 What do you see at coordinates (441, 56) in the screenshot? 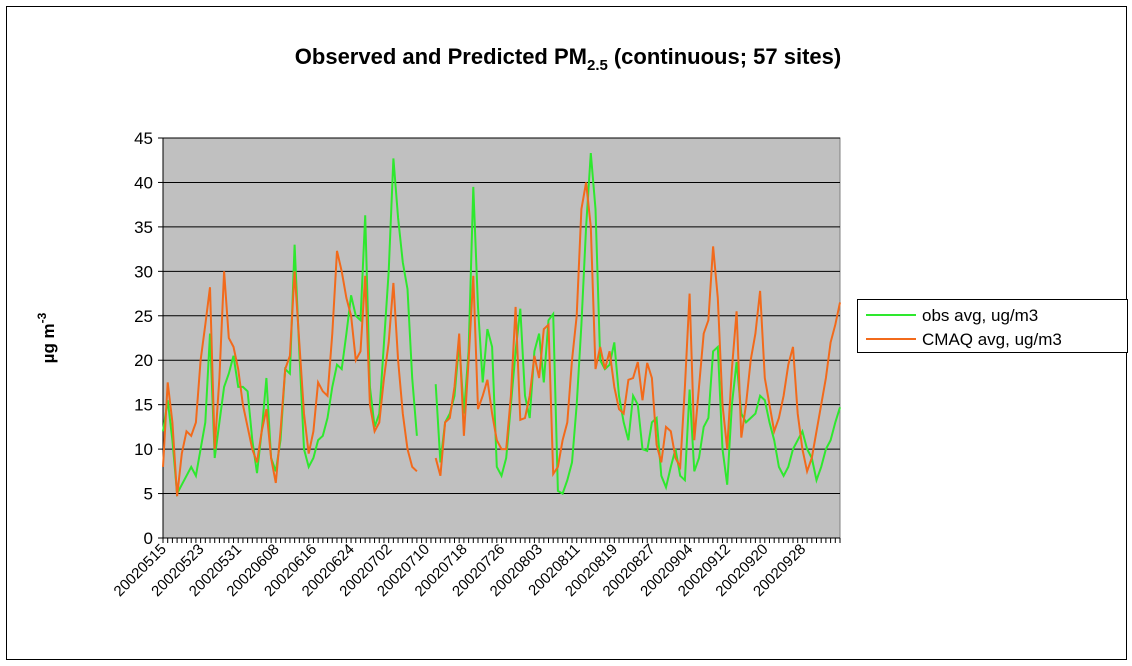
I see `title-text: Observed and Predicted PM` at bounding box center [441, 56].